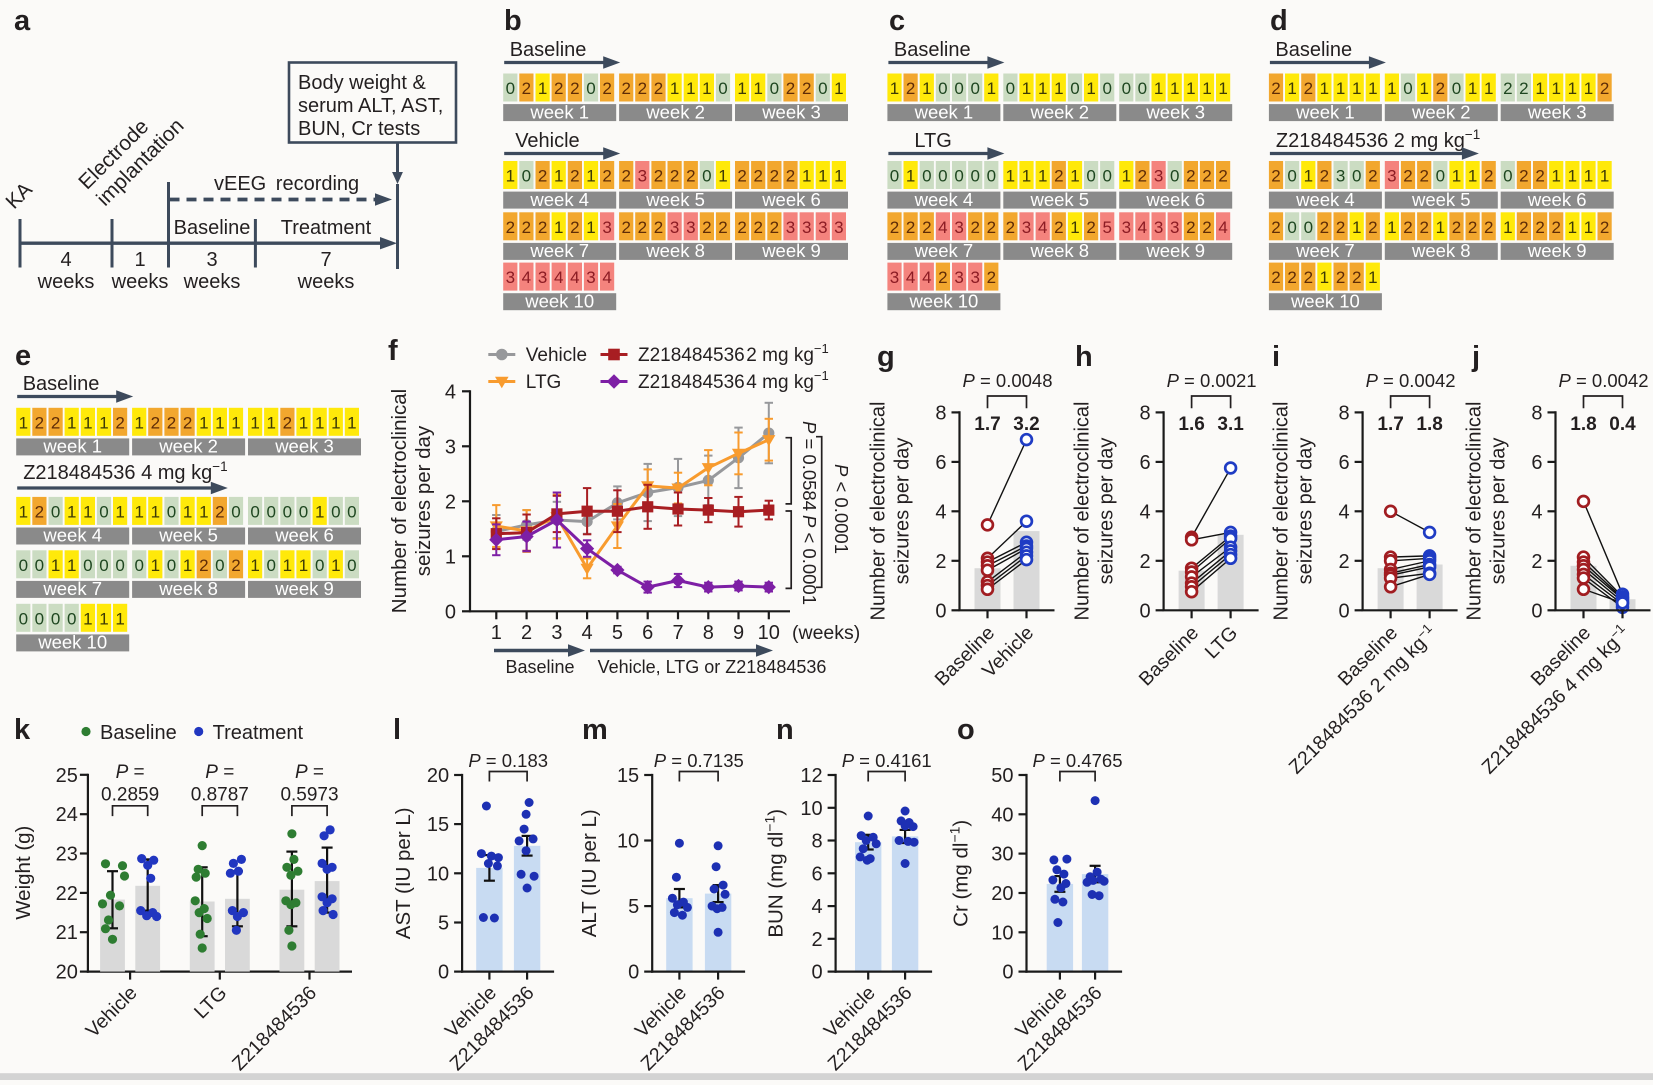 The image size is (1653, 1085). Describe the element at coordinates (304, 588) in the screenshot. I see `svg-text: week 9` at that location.